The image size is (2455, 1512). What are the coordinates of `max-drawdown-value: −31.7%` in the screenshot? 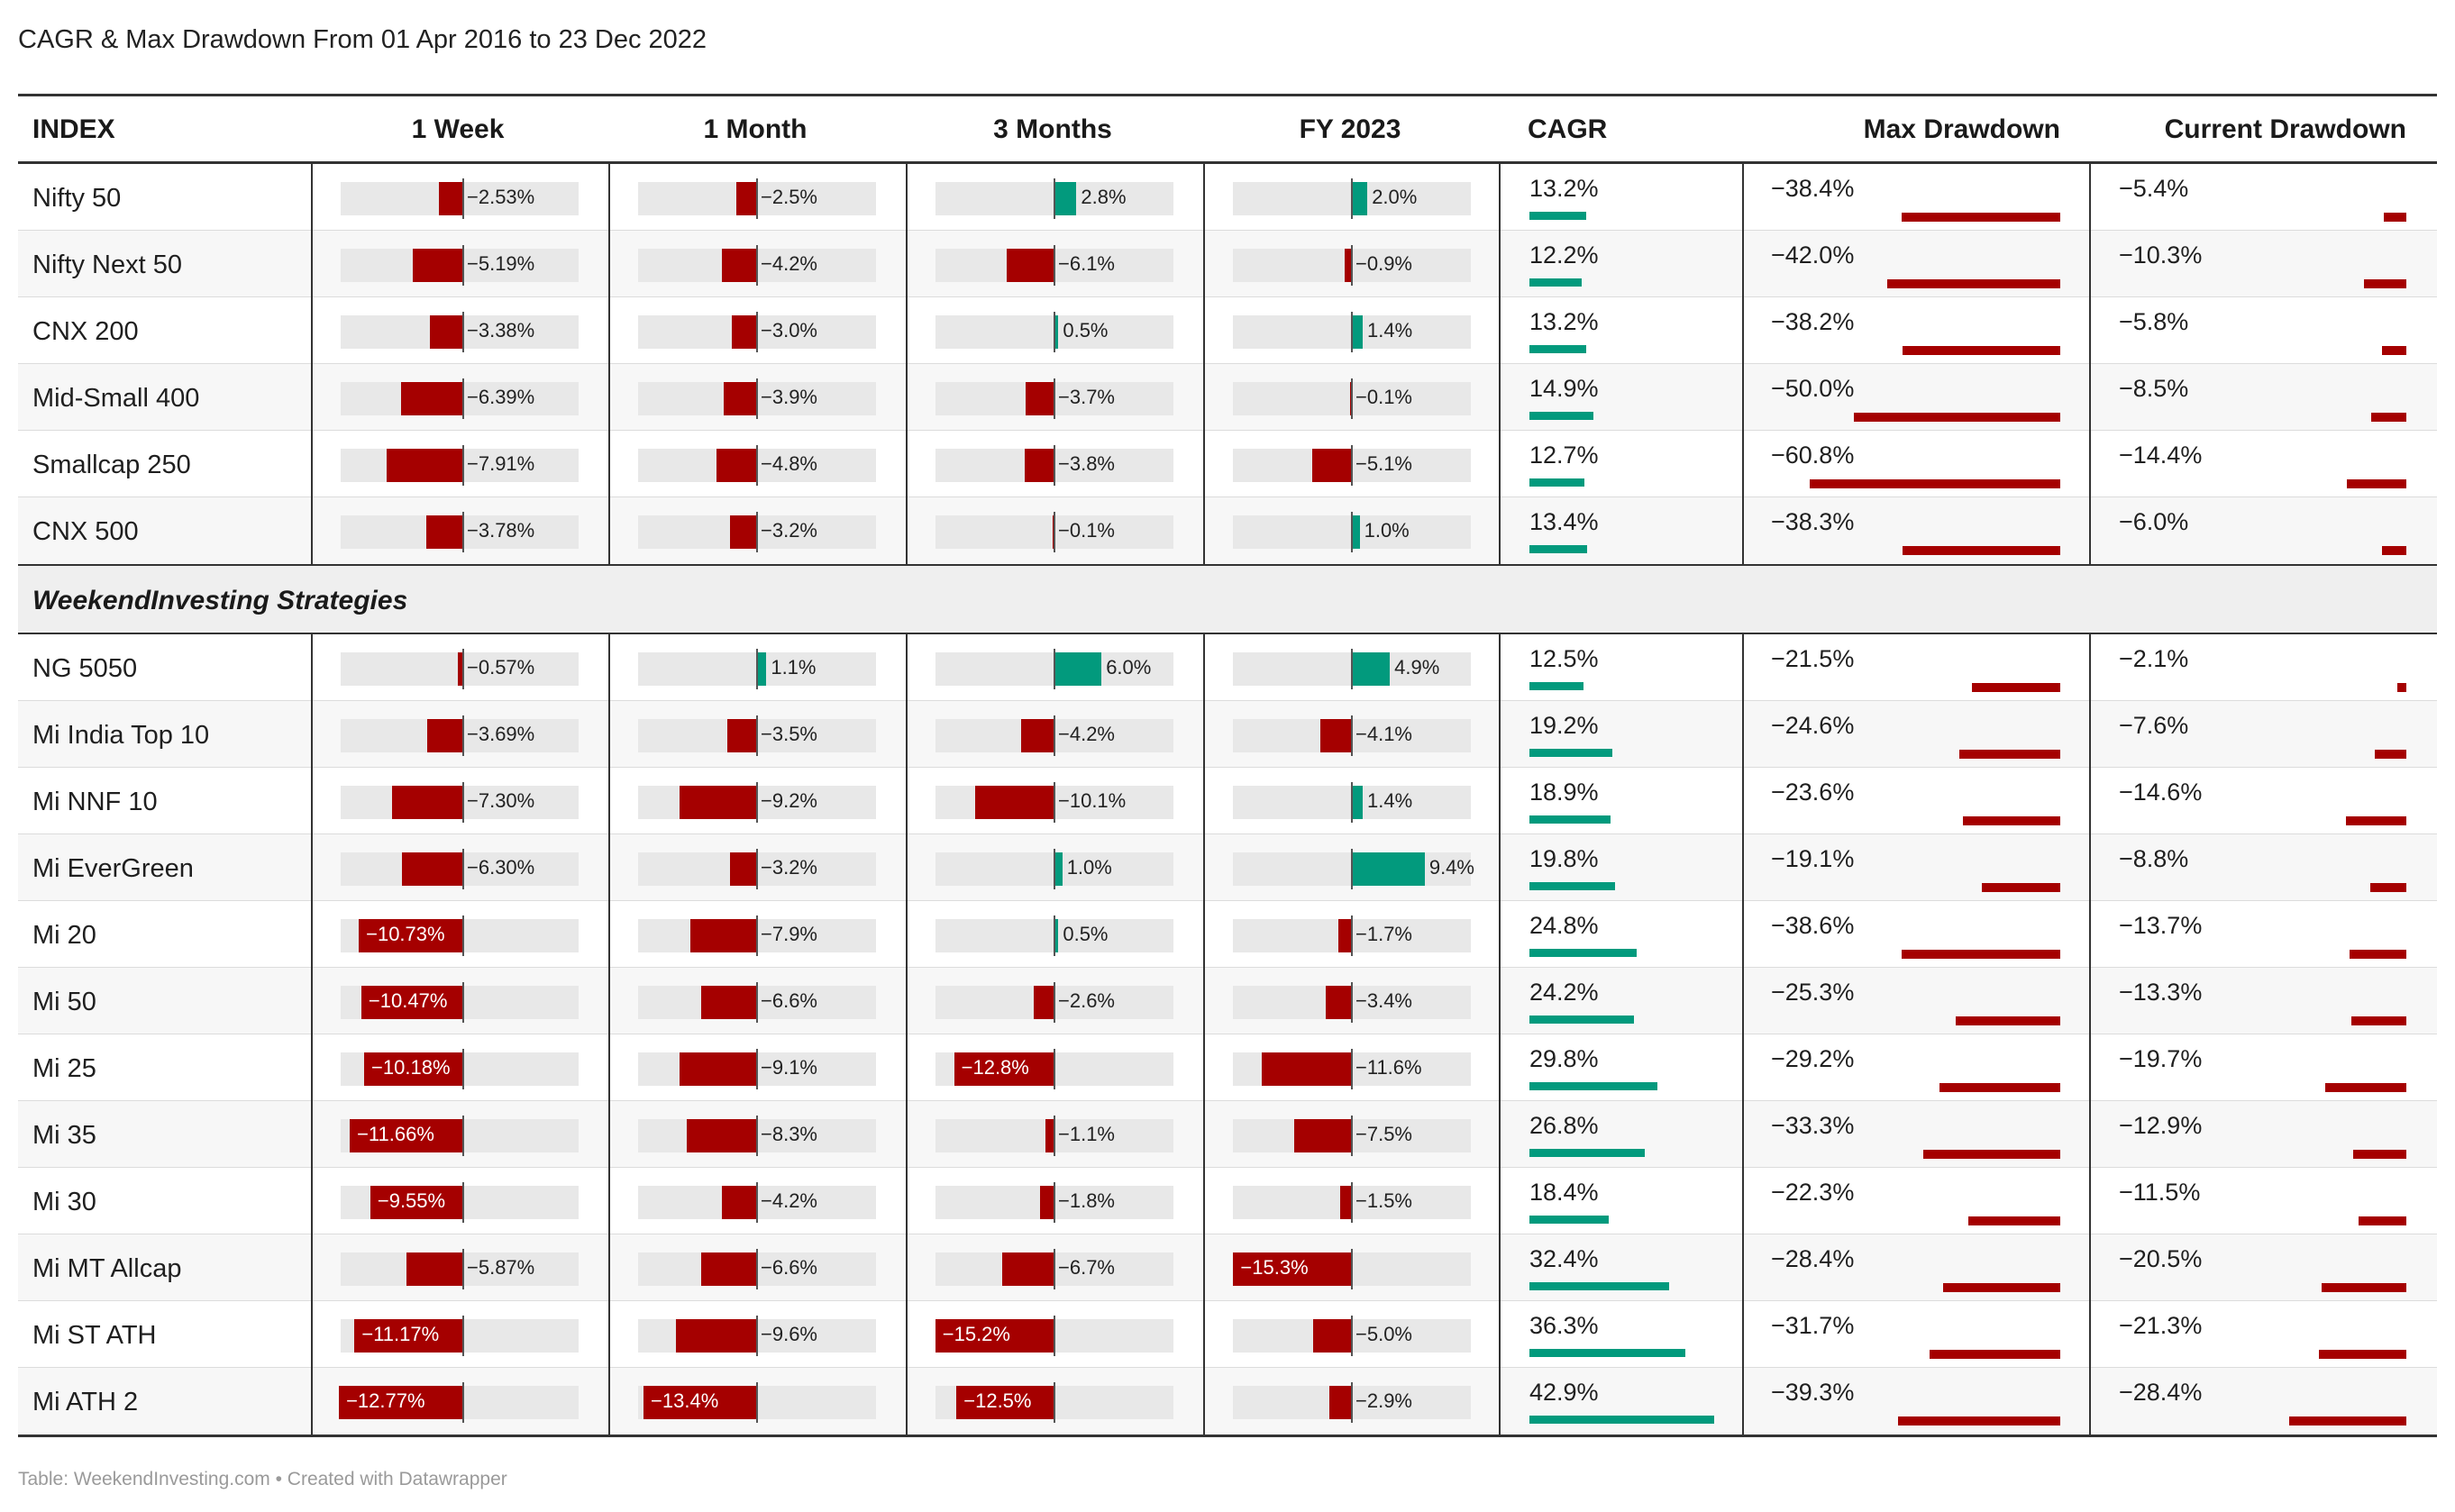 It's located at (1813, 1325).